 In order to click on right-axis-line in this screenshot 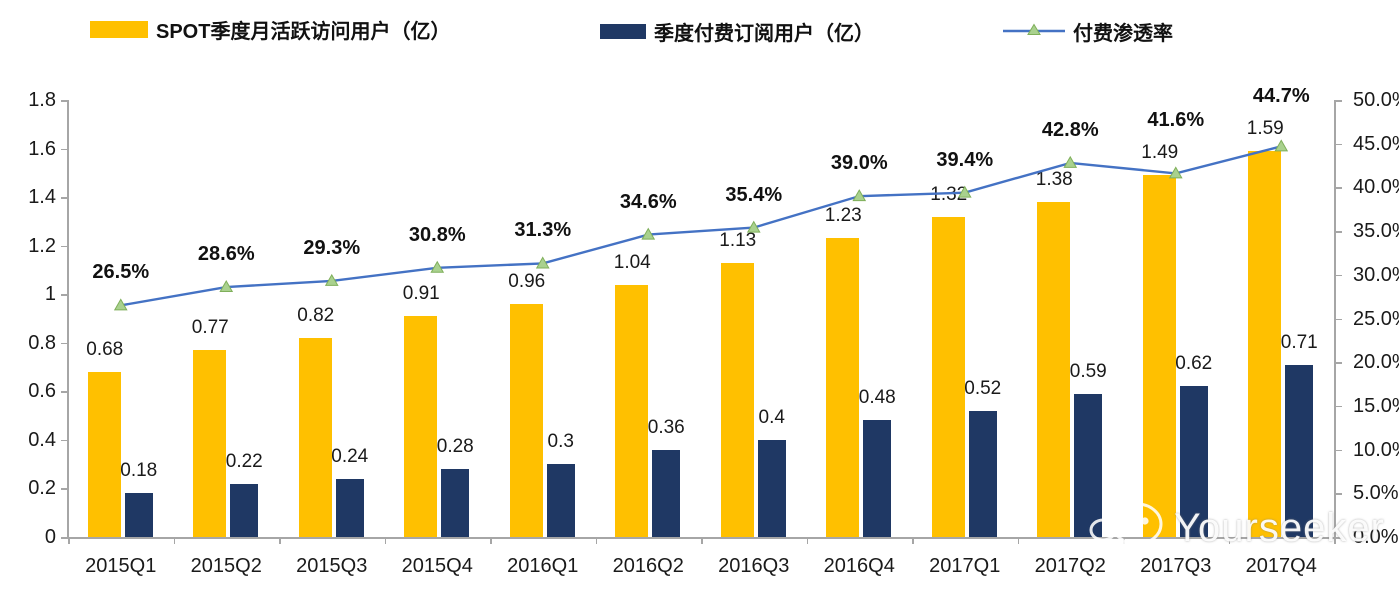, I will do `click(1335, 318)`.